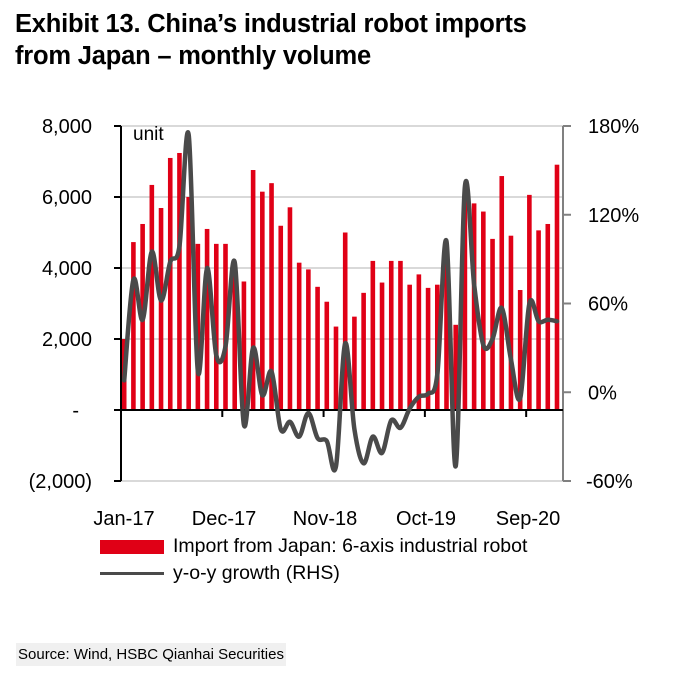 This screenshot has width=676, height=682. What do you see at coordinates (67, 127) in the screenshot?
I see `left-axis-label: 8,000` at bounding box center [67, 127].